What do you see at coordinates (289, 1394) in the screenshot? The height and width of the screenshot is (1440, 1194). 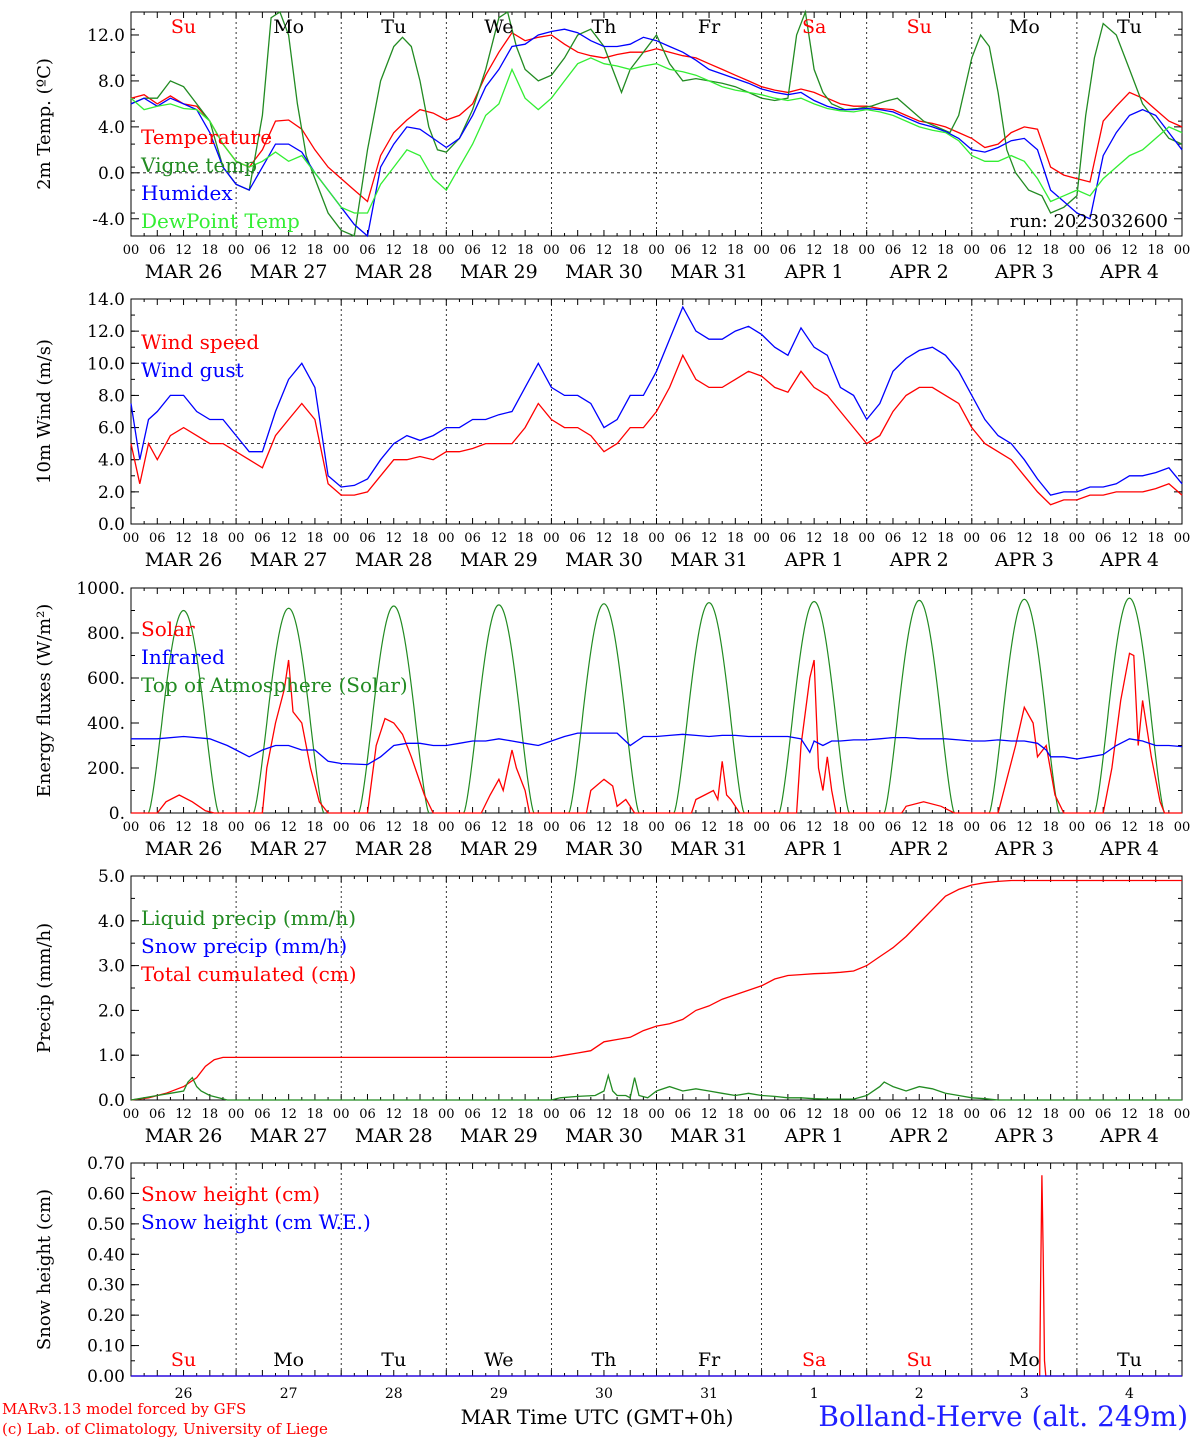 I see `day-number-label: 27` at bounding box center [289, 1394].